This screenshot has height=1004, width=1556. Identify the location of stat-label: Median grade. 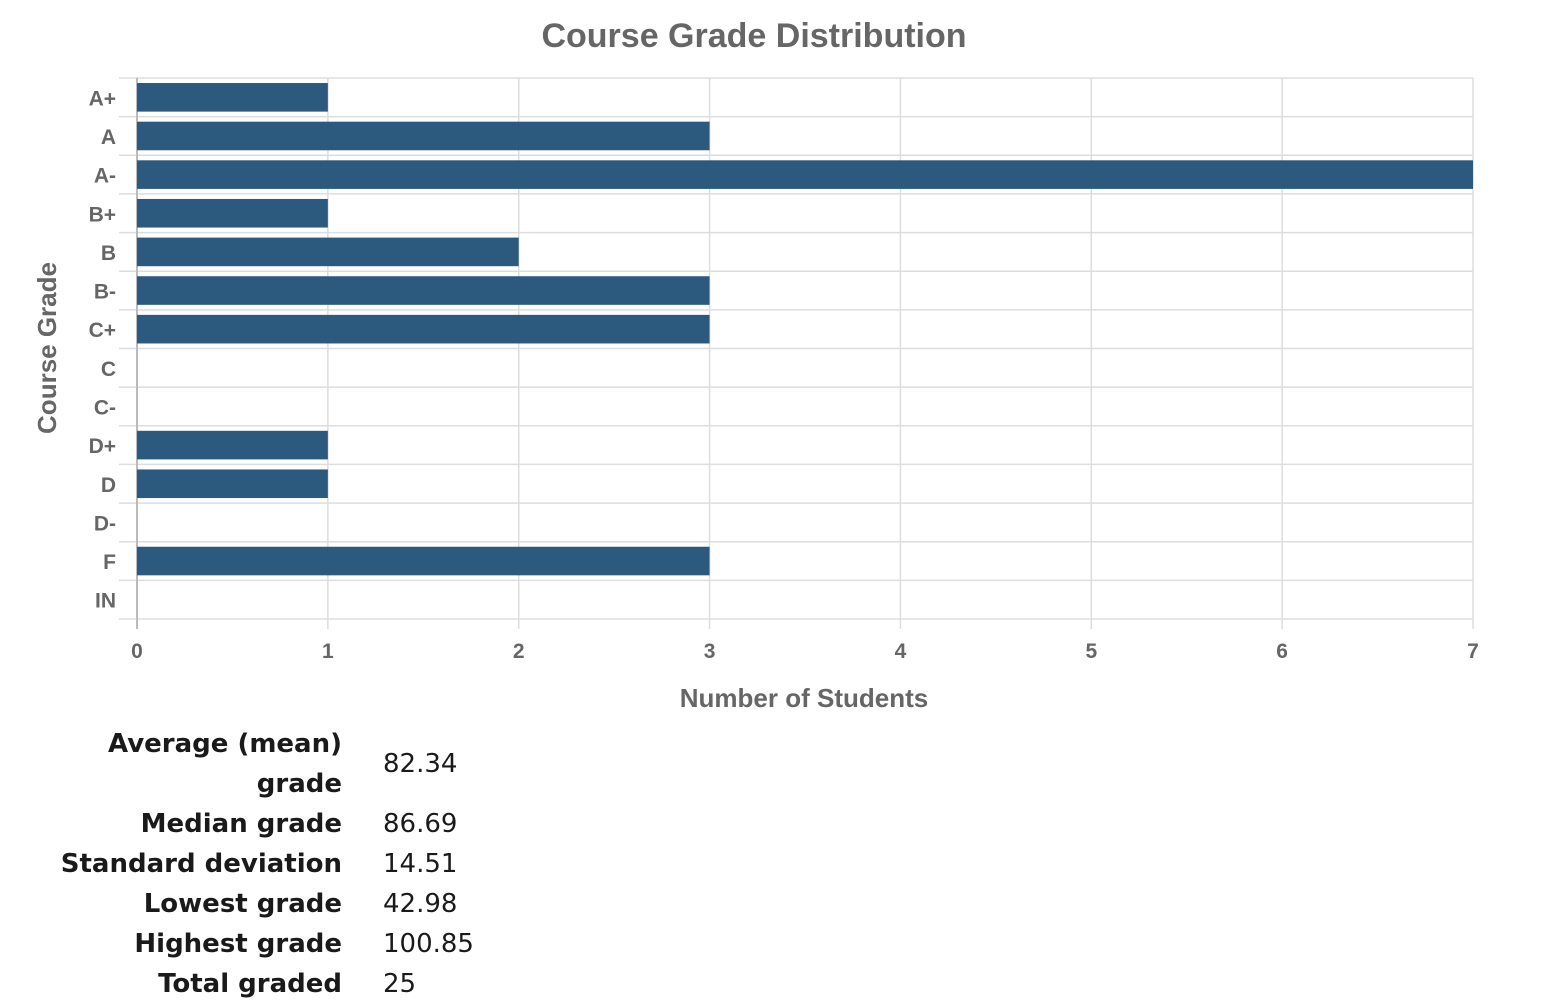
(241, 824).